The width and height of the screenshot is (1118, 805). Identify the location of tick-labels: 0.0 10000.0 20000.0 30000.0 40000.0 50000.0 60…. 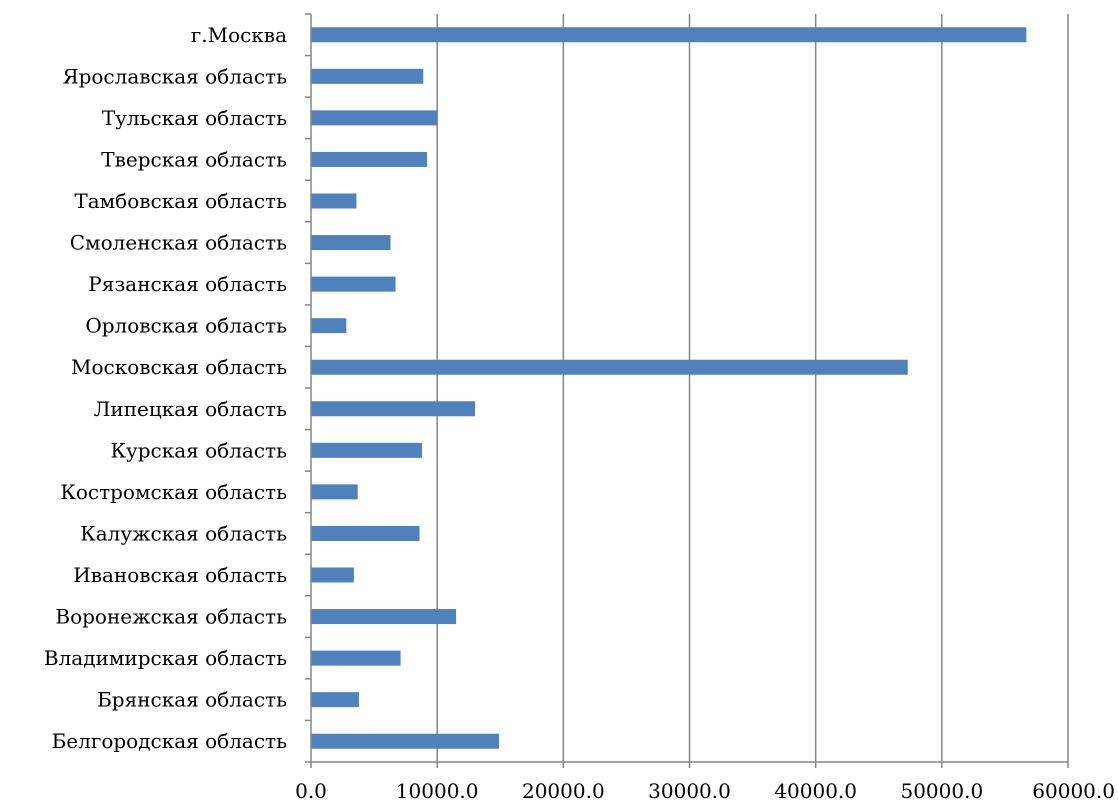
(705, 791).